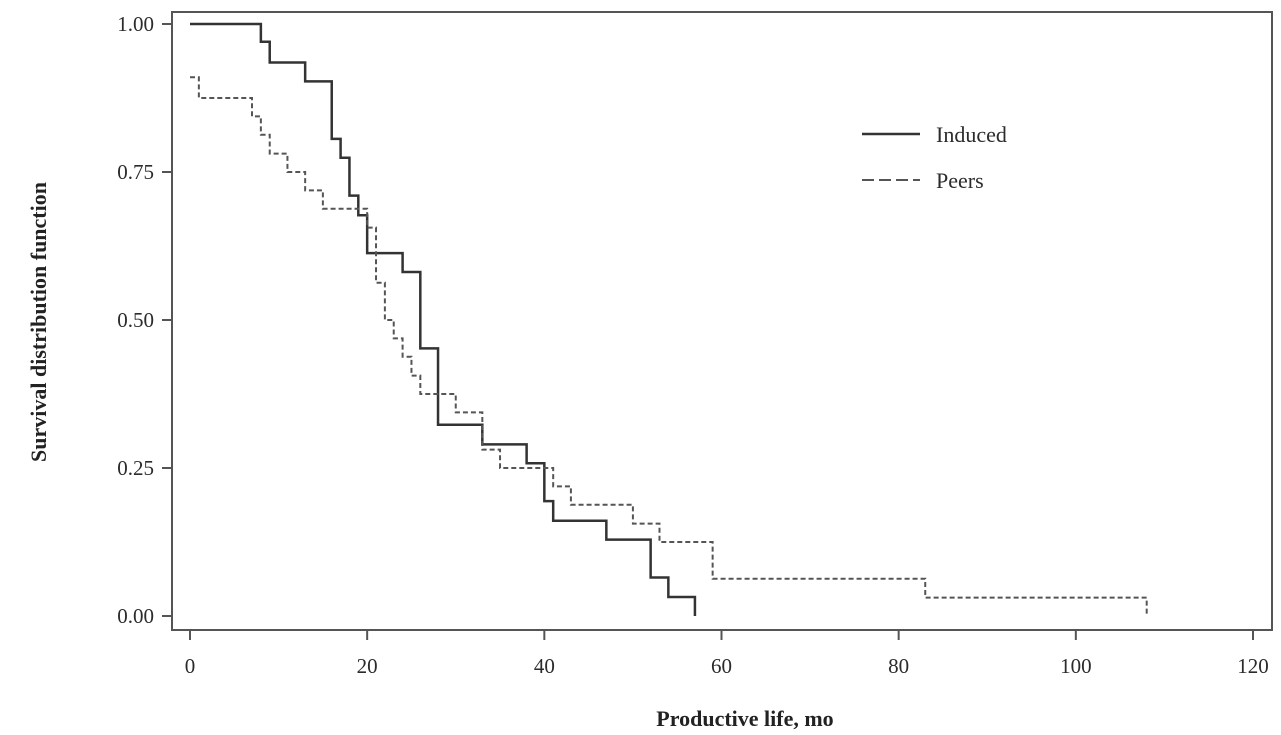  I want to click on x-tick-label: 120, so click(1253, 666).